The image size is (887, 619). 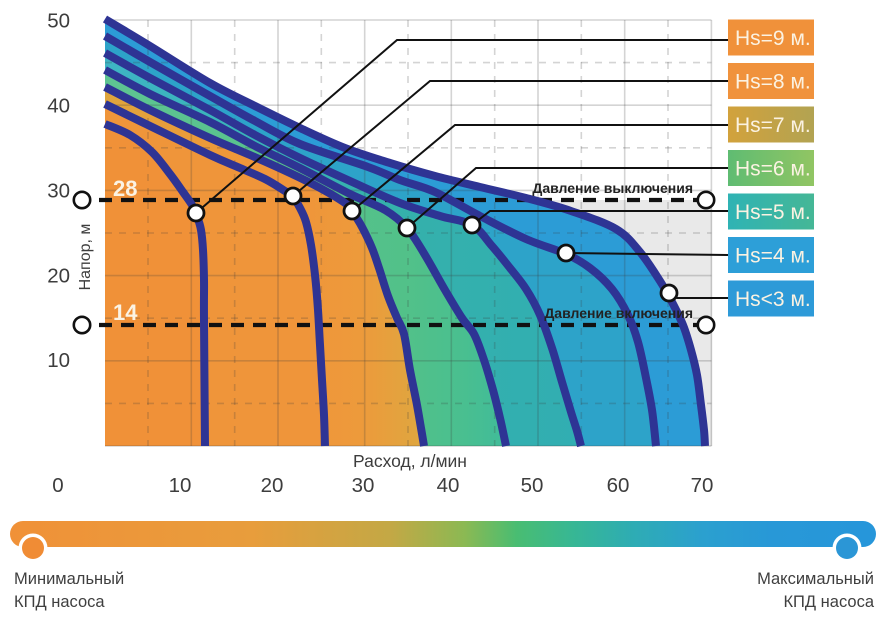 I want to click on svg-text: Hs=4 м., so click(x=773, y=256).